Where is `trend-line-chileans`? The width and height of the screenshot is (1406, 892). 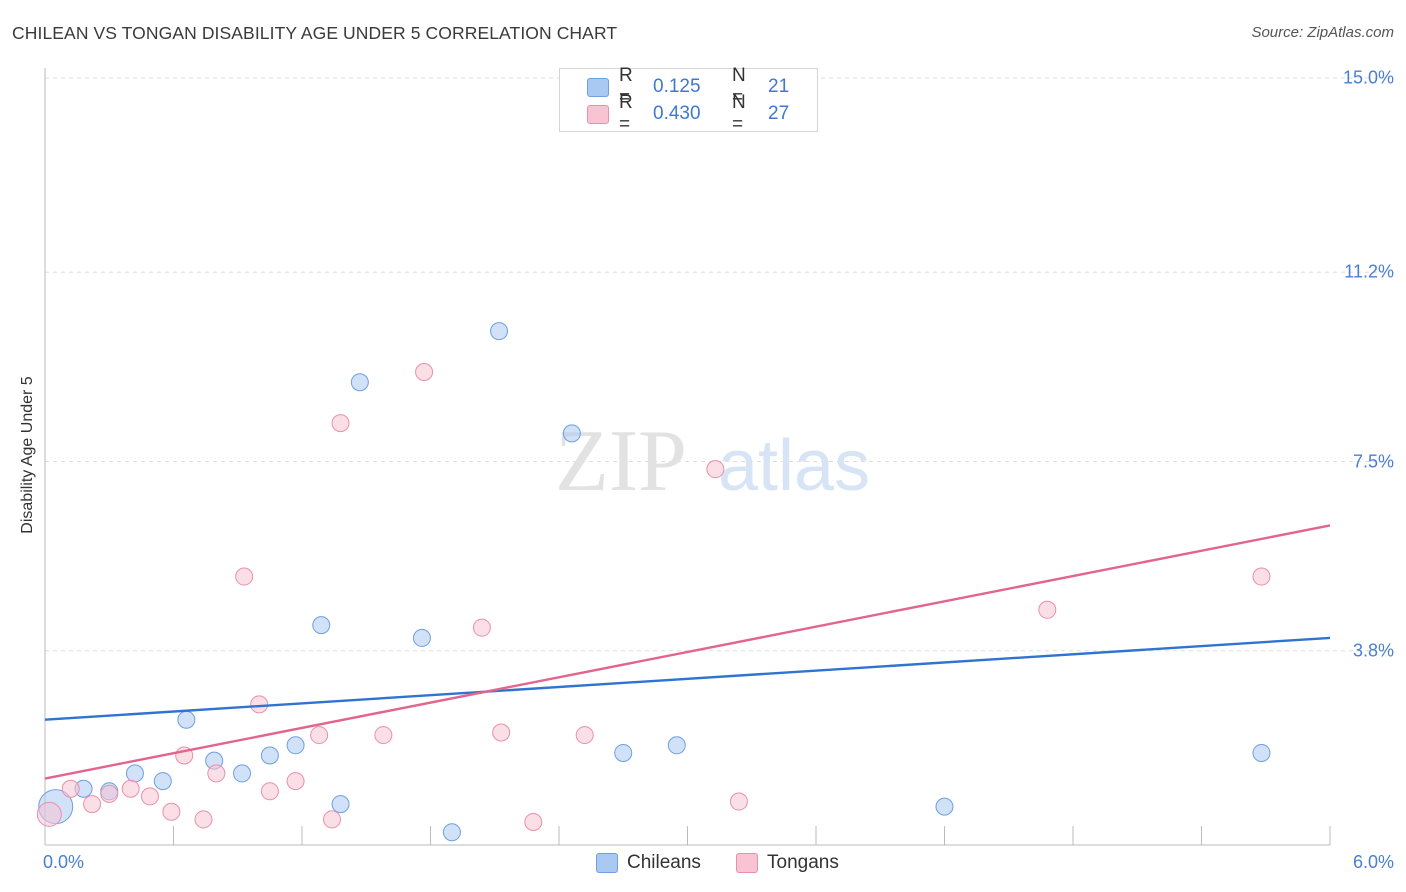 trend-line-chileans is located at coordinates (687, 678).